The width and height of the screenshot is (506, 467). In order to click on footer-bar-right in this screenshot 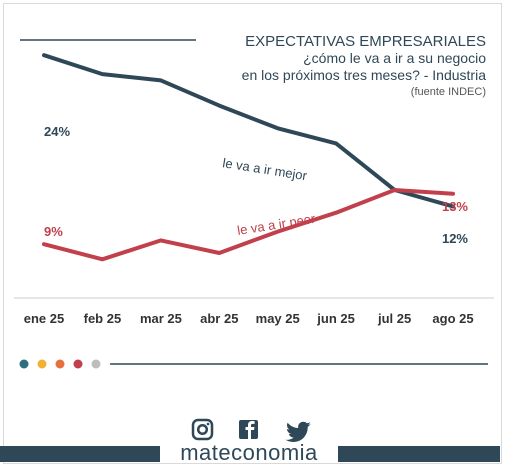, I will do `click(419, 454)`.